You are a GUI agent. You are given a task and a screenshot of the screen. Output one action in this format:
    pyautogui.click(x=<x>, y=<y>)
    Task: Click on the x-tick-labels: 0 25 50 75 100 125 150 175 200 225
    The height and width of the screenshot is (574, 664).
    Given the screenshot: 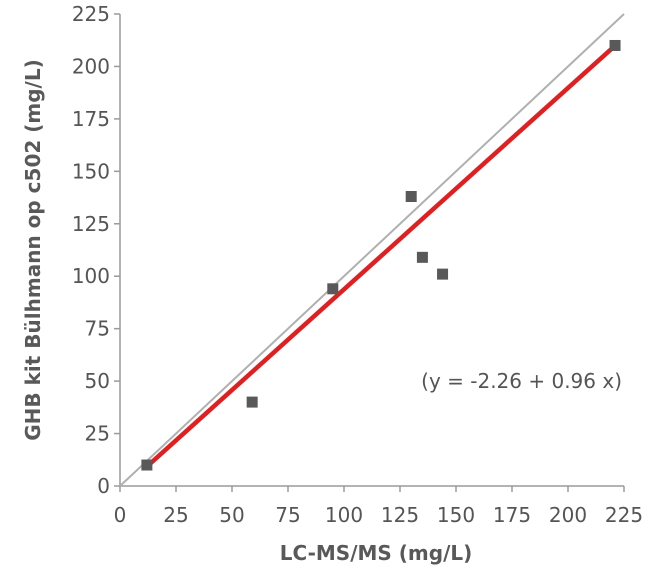 What is the action you would take?
    pyautogui.click(x=378, y=506)
    